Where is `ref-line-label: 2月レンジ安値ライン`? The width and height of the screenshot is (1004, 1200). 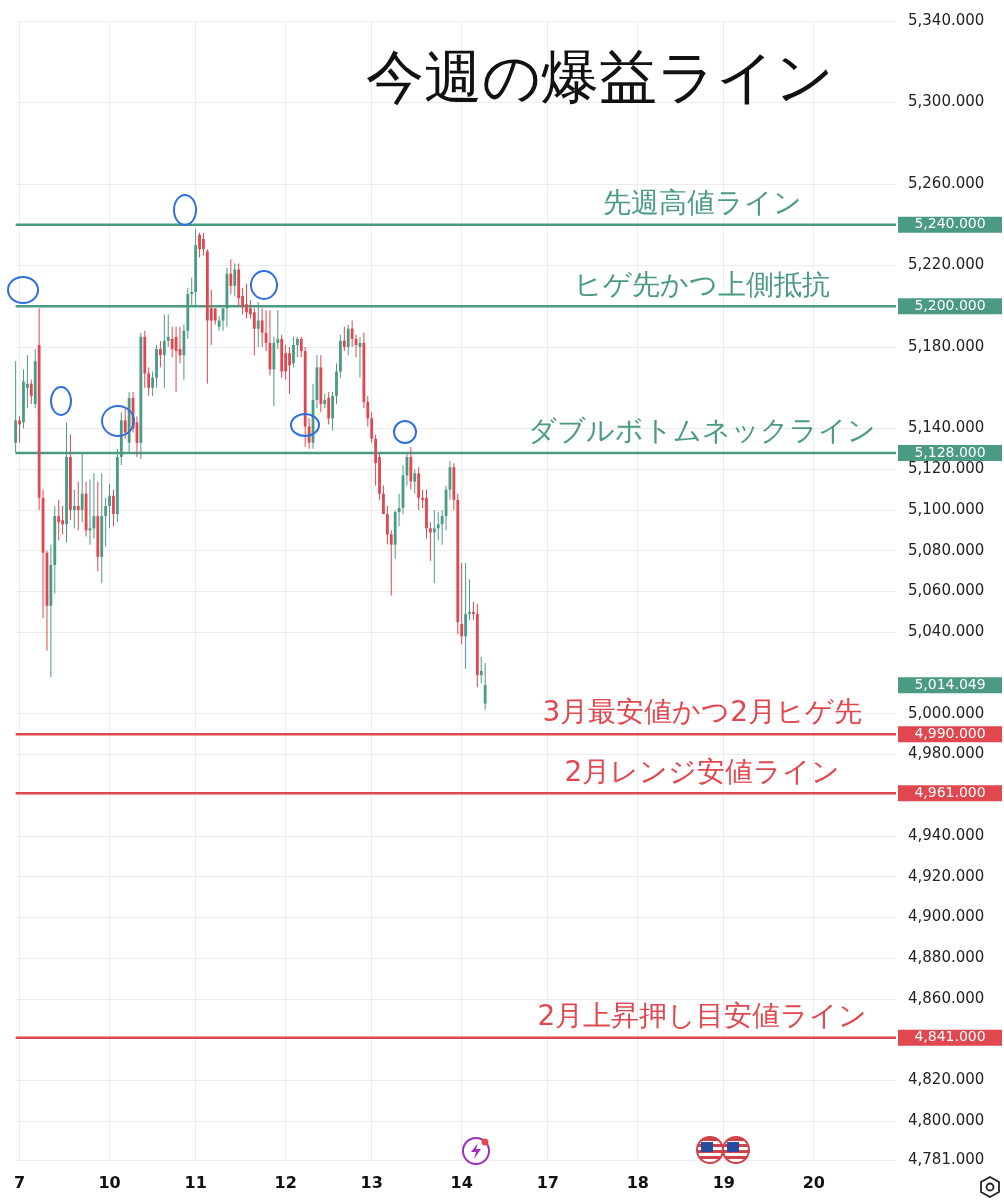 ref-line-label: 2月レンジ安値ライン is located at coordinates (702, 771).